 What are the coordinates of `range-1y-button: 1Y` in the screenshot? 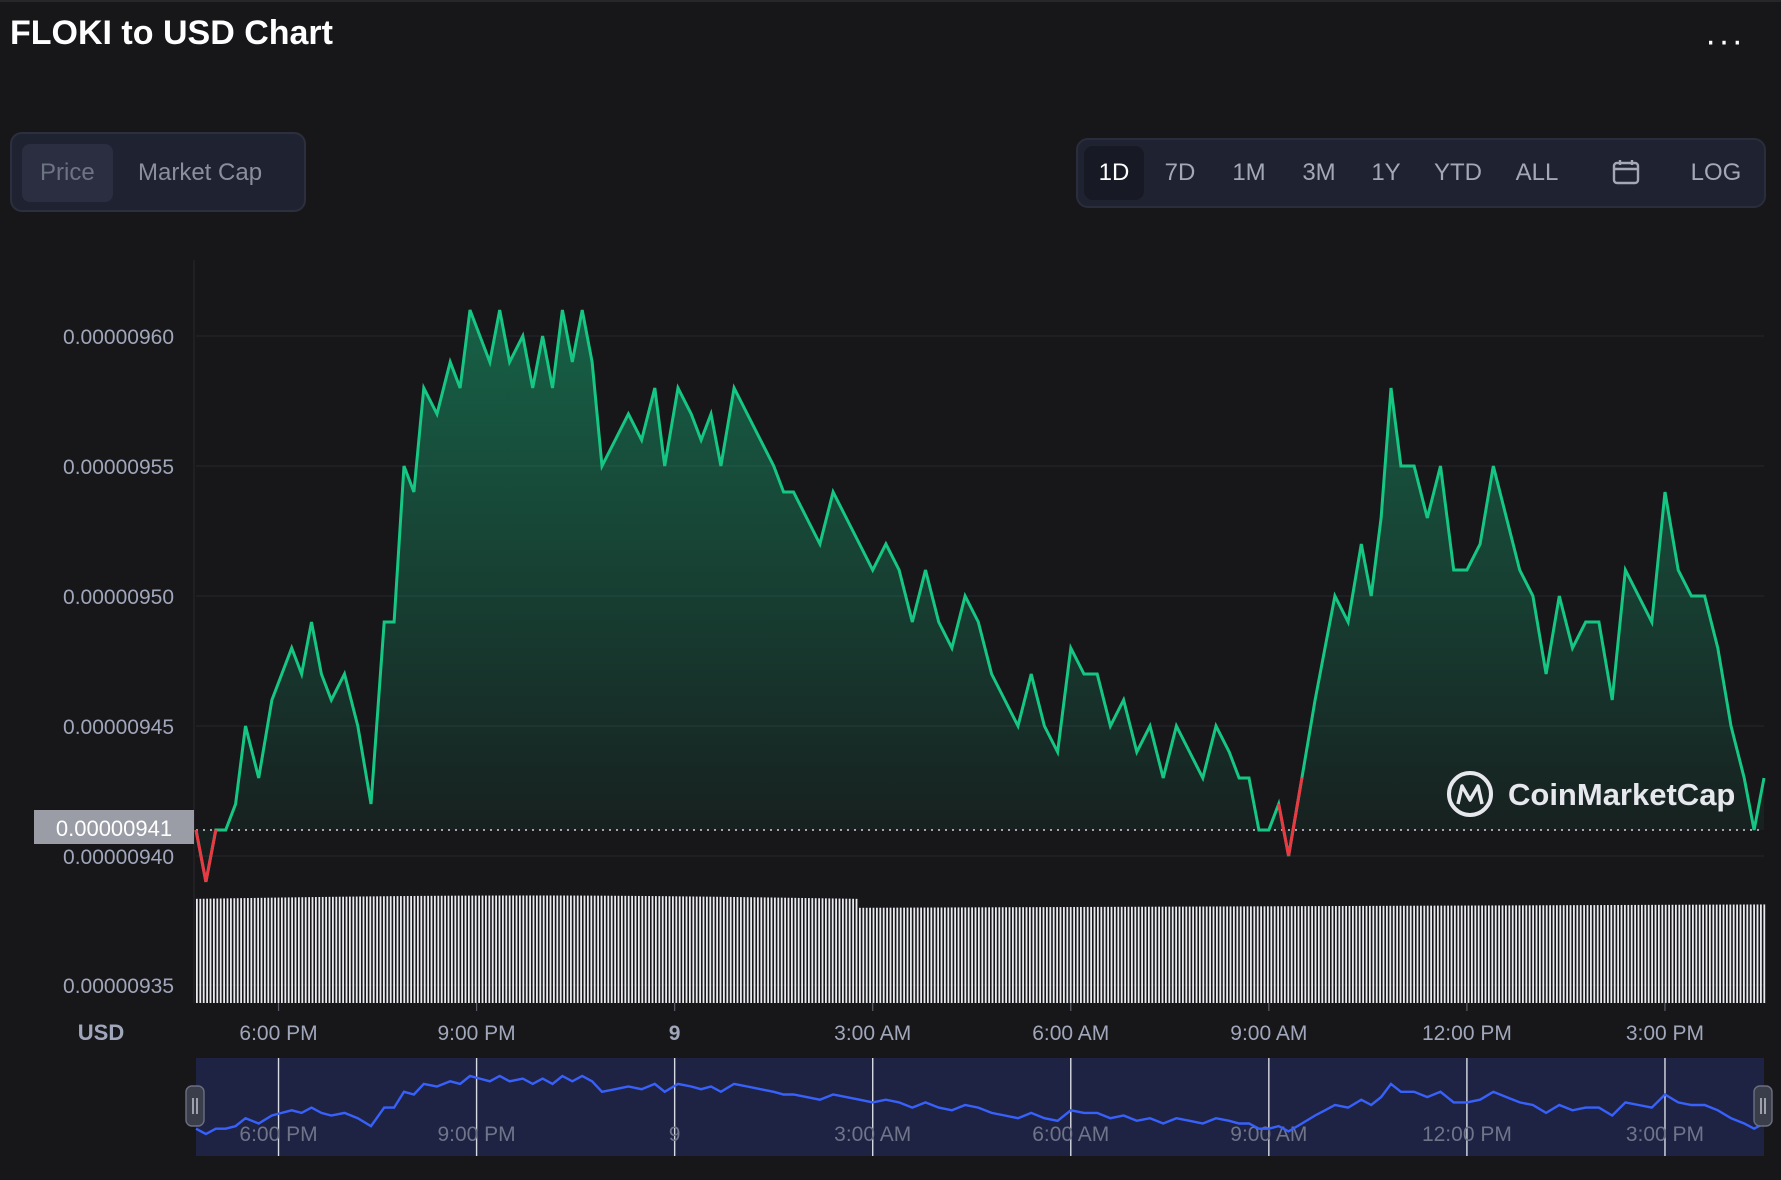 It's located at (1386, 172).